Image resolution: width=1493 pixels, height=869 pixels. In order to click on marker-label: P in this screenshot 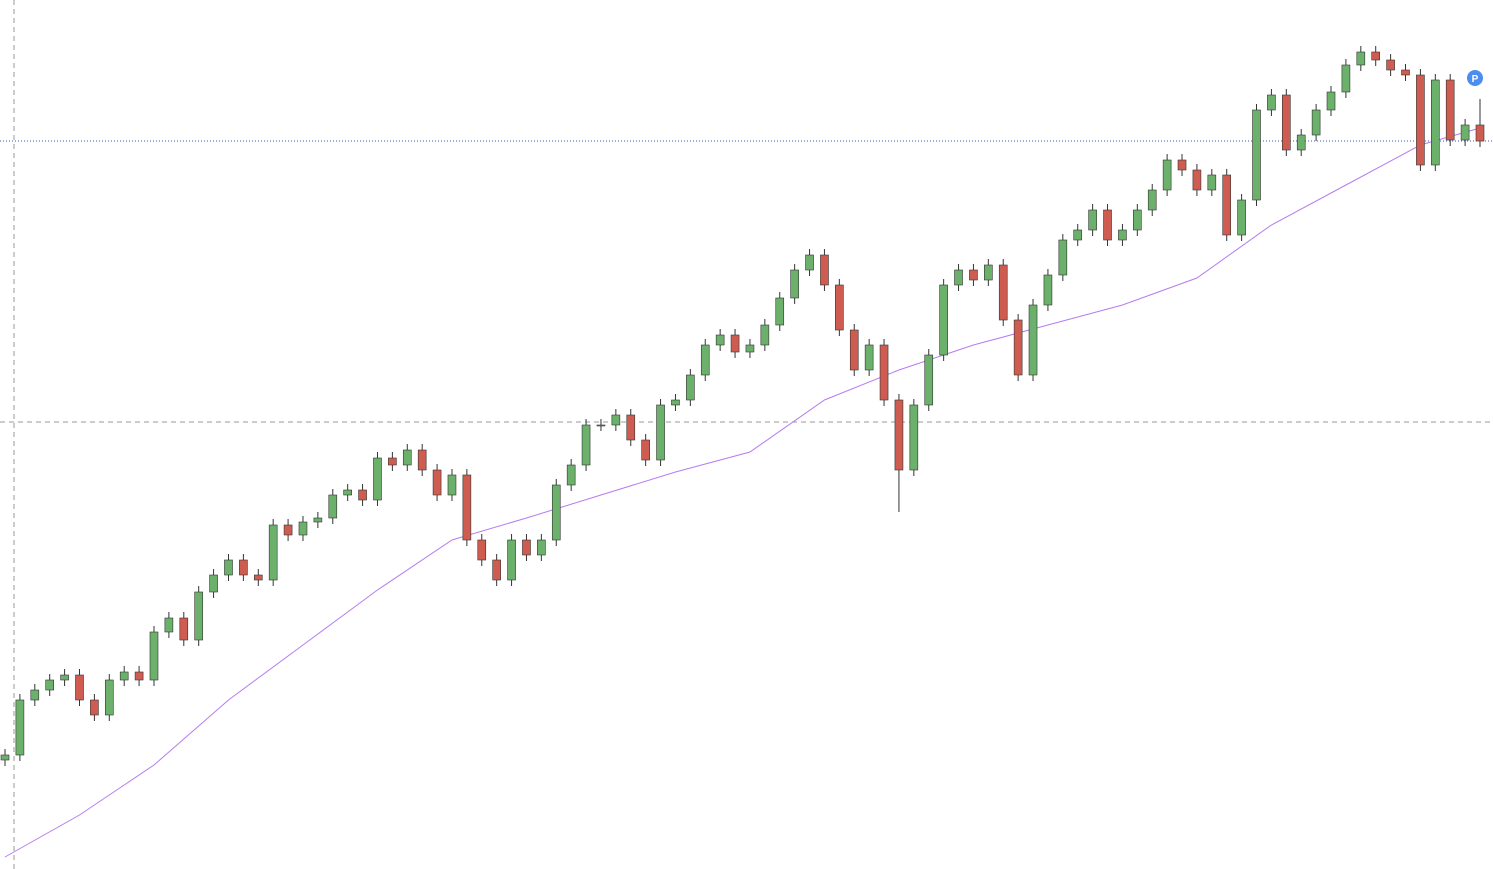, I will do `click(1475, 79)`.